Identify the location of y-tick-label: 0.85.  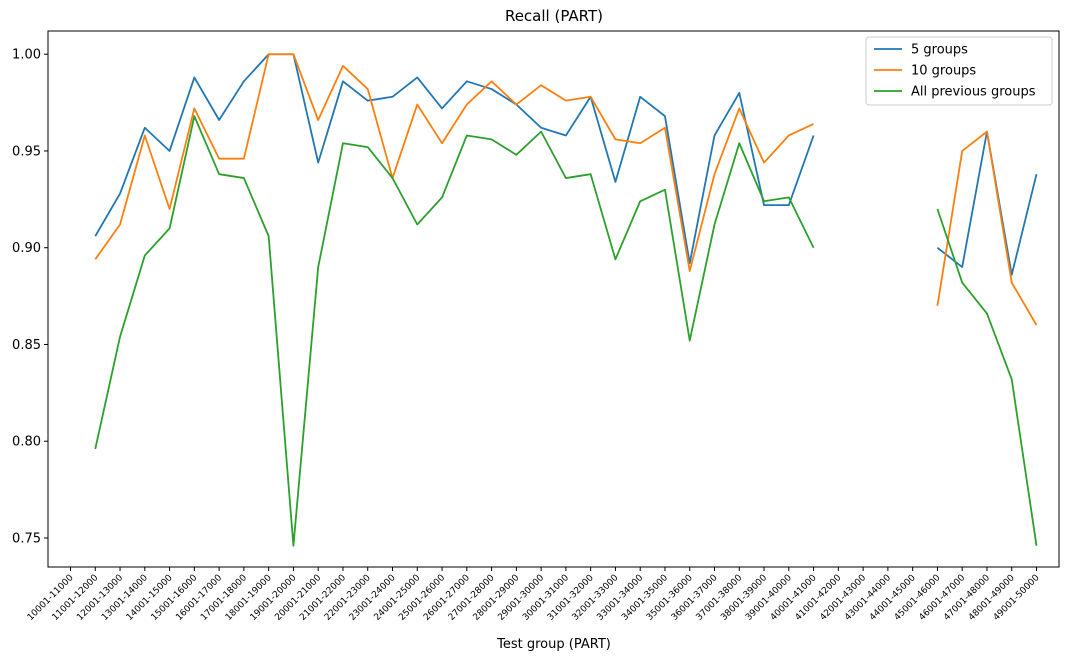
(26, 345).